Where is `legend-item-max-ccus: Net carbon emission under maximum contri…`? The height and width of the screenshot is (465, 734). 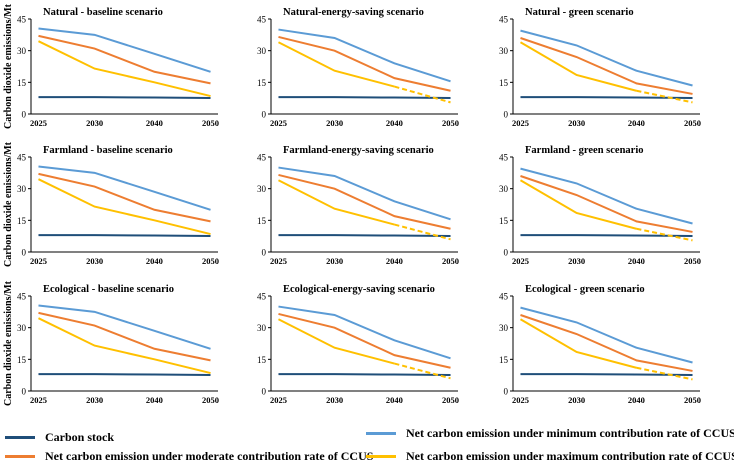
legend-item-max-ccus: Net carbon emission under maximum contri… is located at coordinates (550, 456).